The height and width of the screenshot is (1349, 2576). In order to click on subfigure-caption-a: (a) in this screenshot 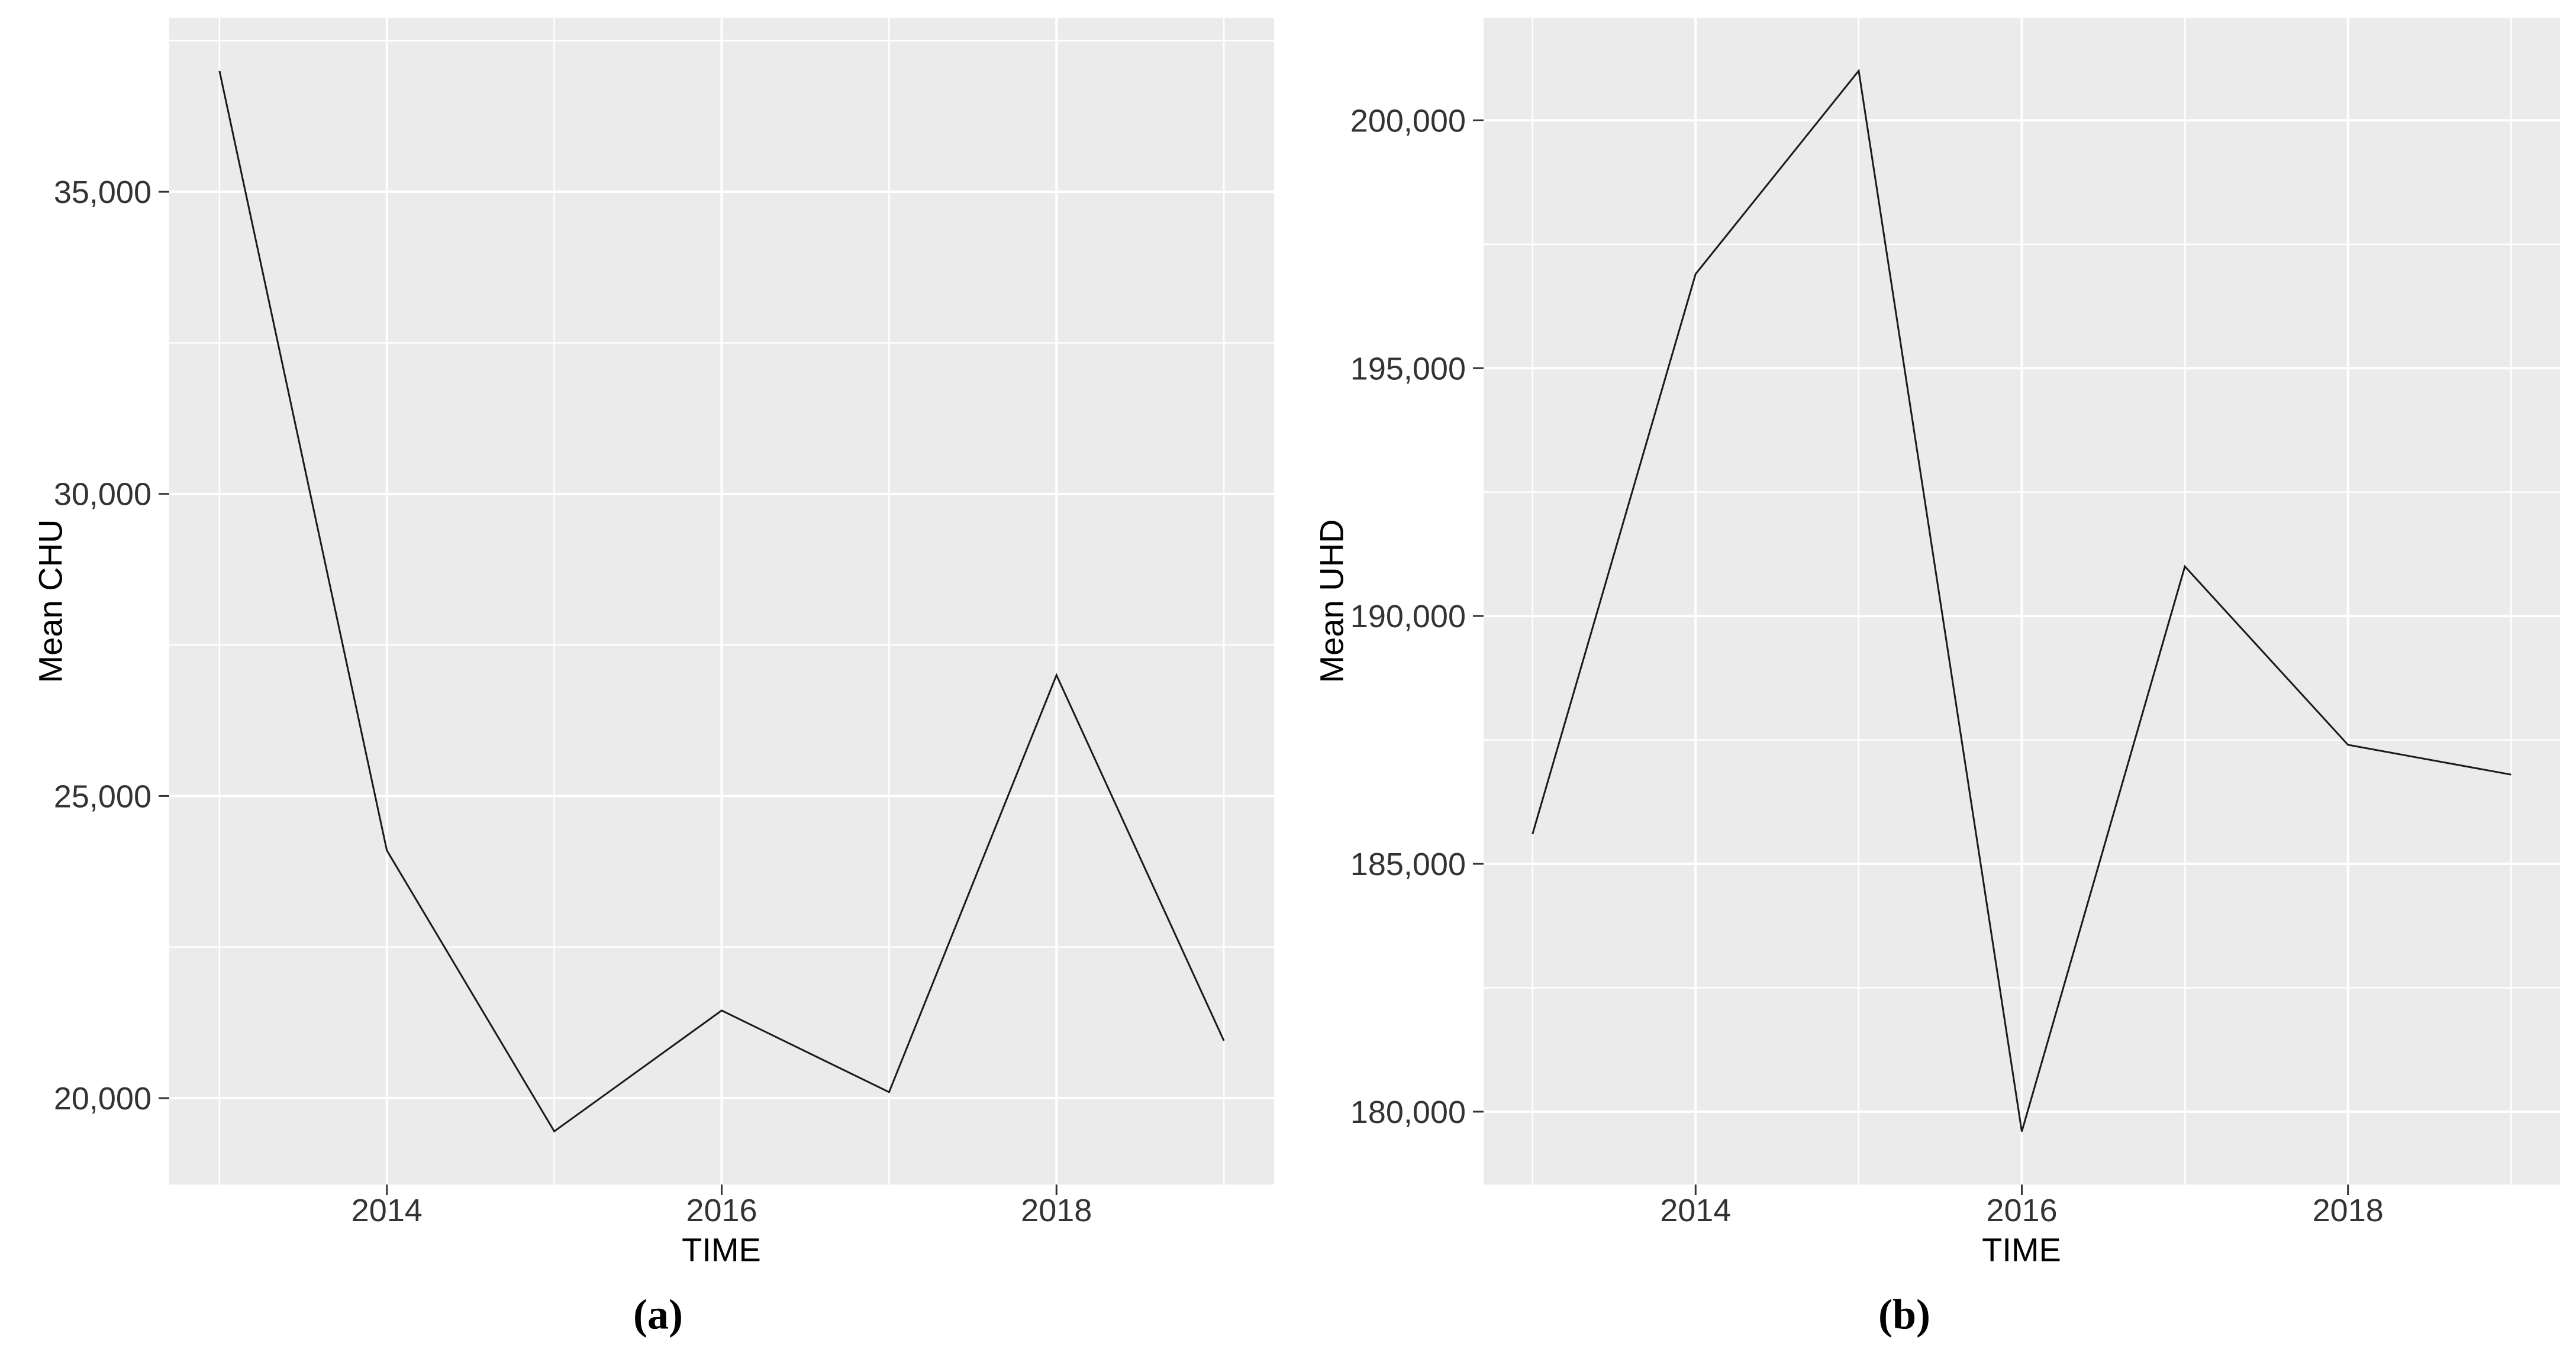, I will do `click(658, 1314)`.